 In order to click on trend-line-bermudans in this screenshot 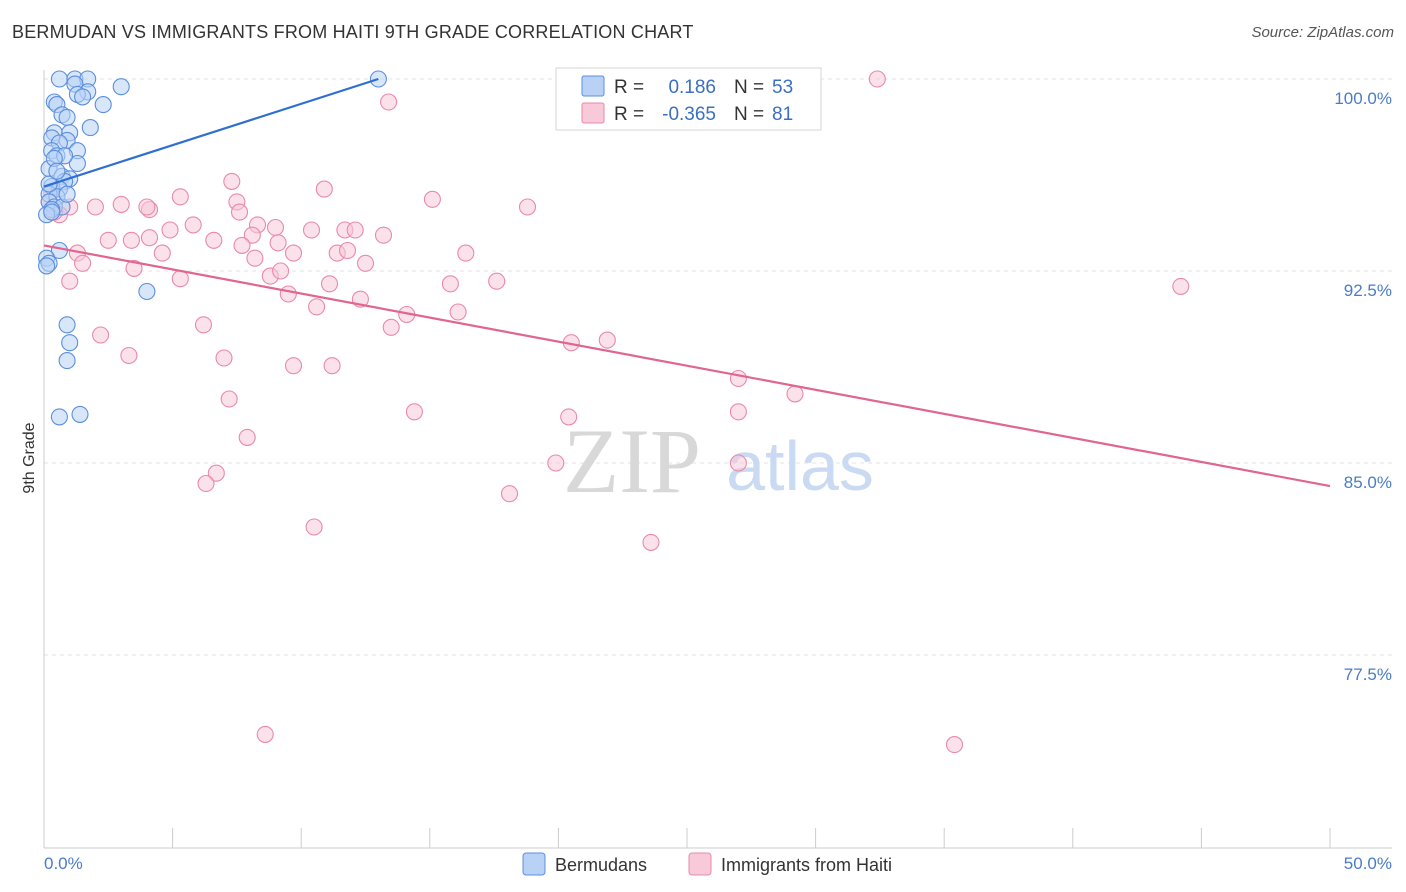, I will do `click(211, 132)`.